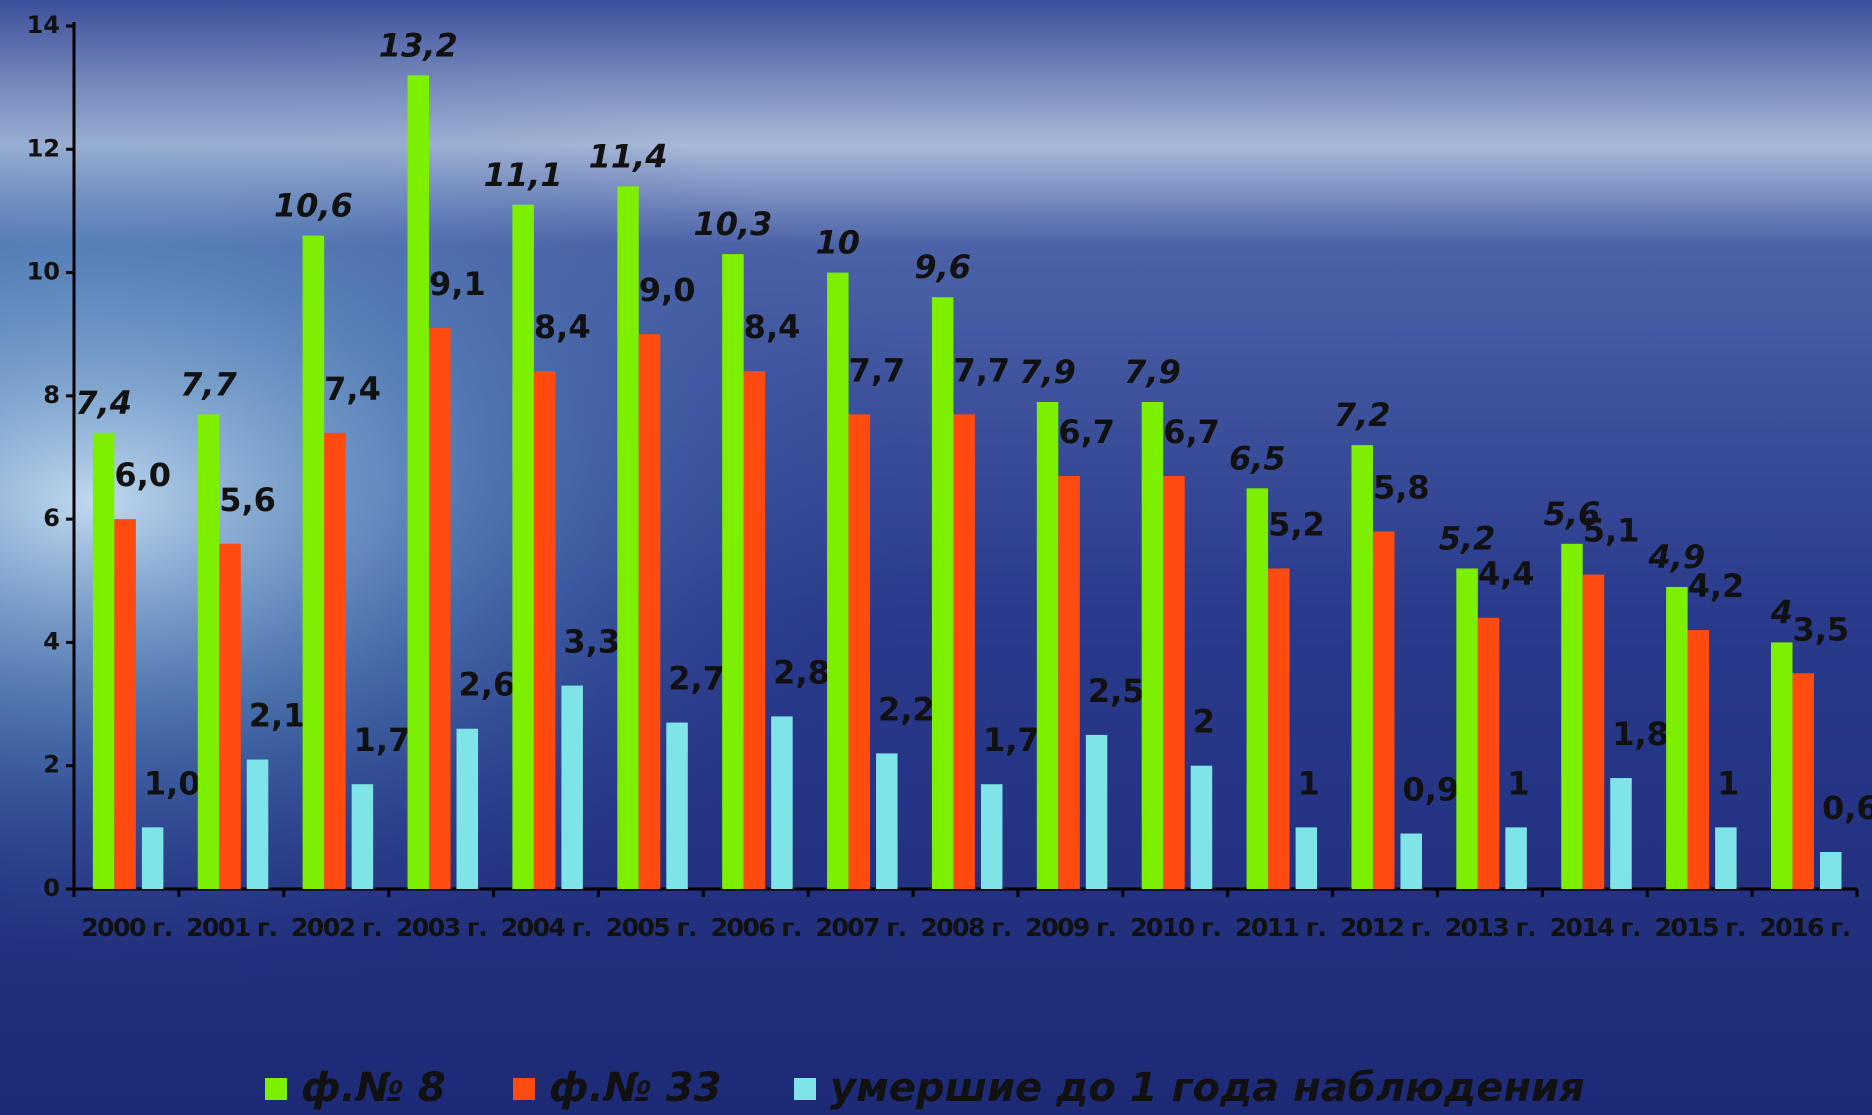 The width and height of the screenshot is (1872, 1115). Describe the element at coordinates (635, 1088) in the screenshot. I see `legend-label: ф.№ 33` at that location.